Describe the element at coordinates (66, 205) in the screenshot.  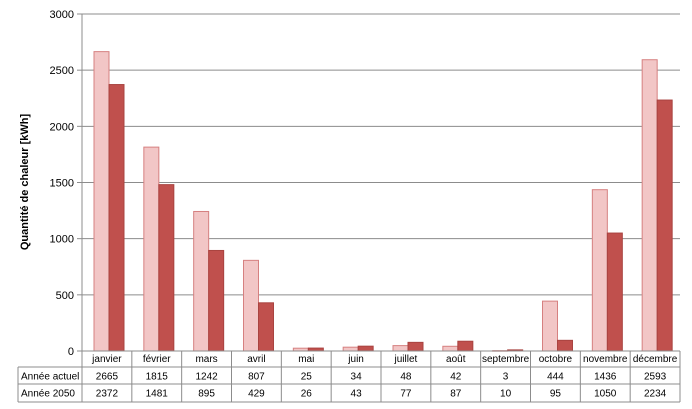
I see `axes: 0 500 1000 1500 2000 2500 3000` at that location.